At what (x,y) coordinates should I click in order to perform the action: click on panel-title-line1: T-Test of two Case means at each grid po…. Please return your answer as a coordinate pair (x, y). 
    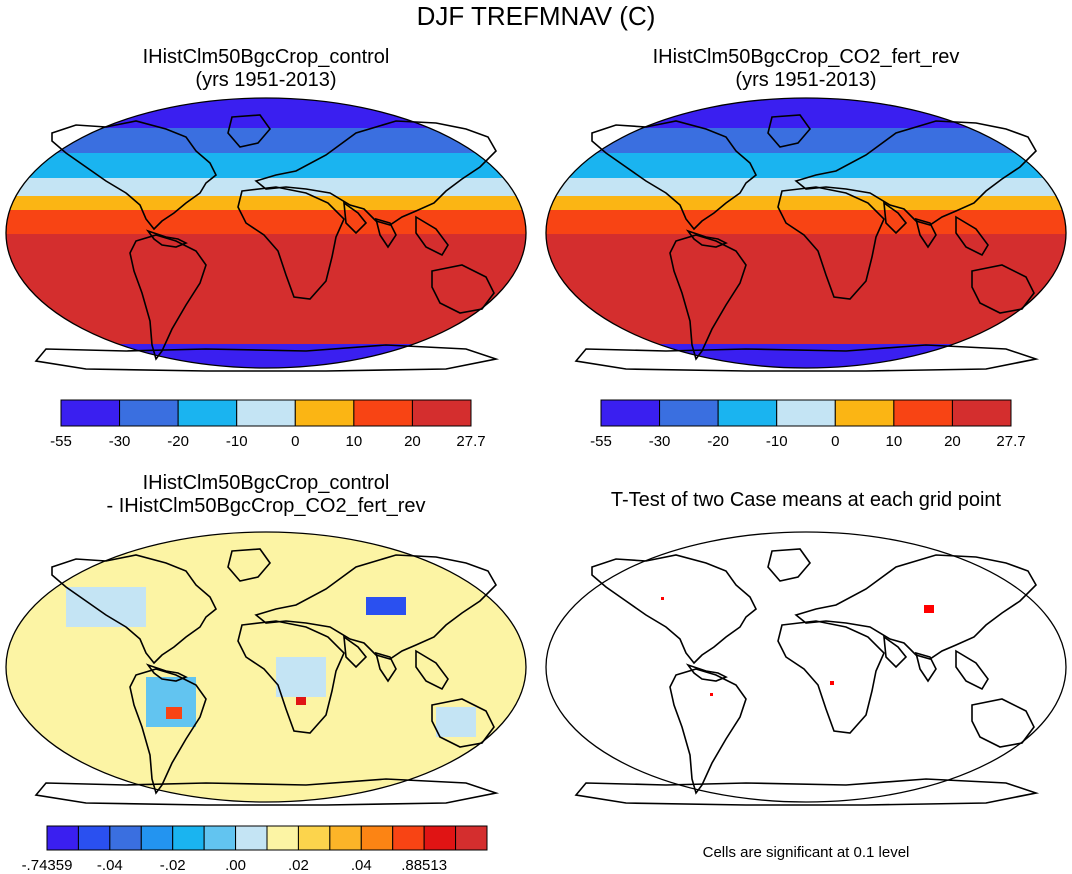
    Looking at the image, I should click on (806, 500).